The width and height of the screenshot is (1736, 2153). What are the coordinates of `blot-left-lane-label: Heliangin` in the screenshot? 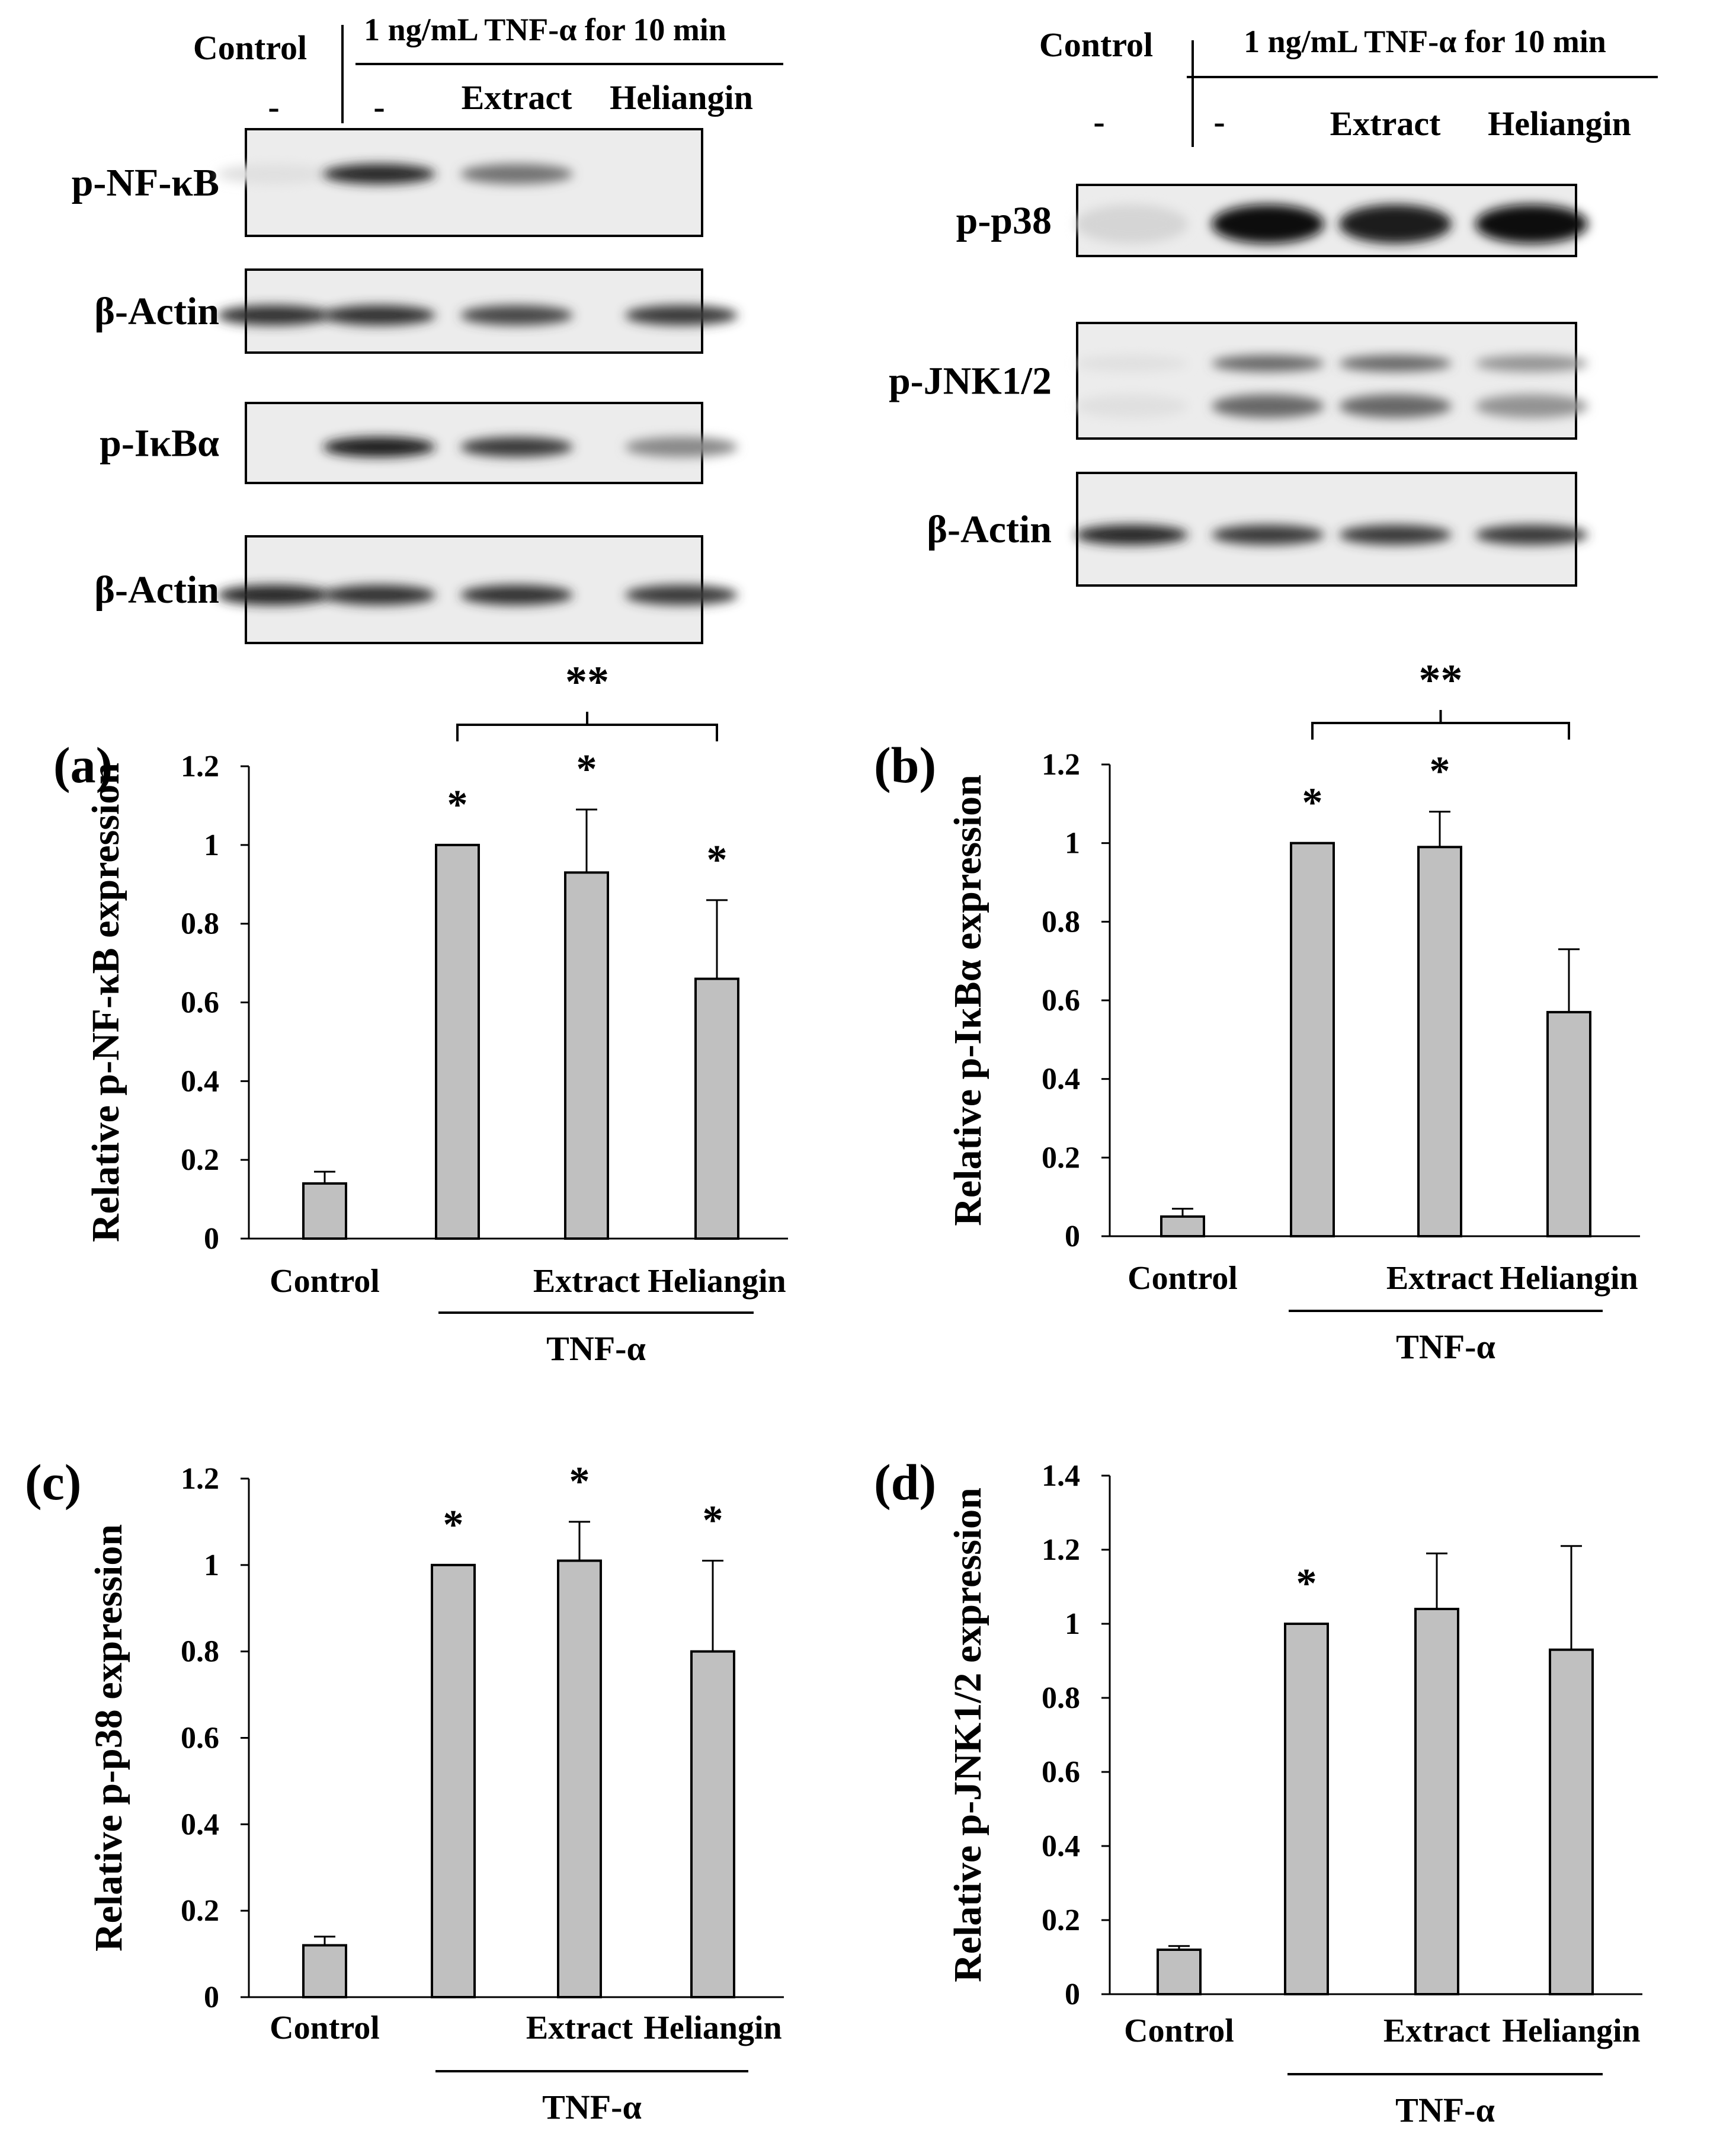 It's located at (681, 98).